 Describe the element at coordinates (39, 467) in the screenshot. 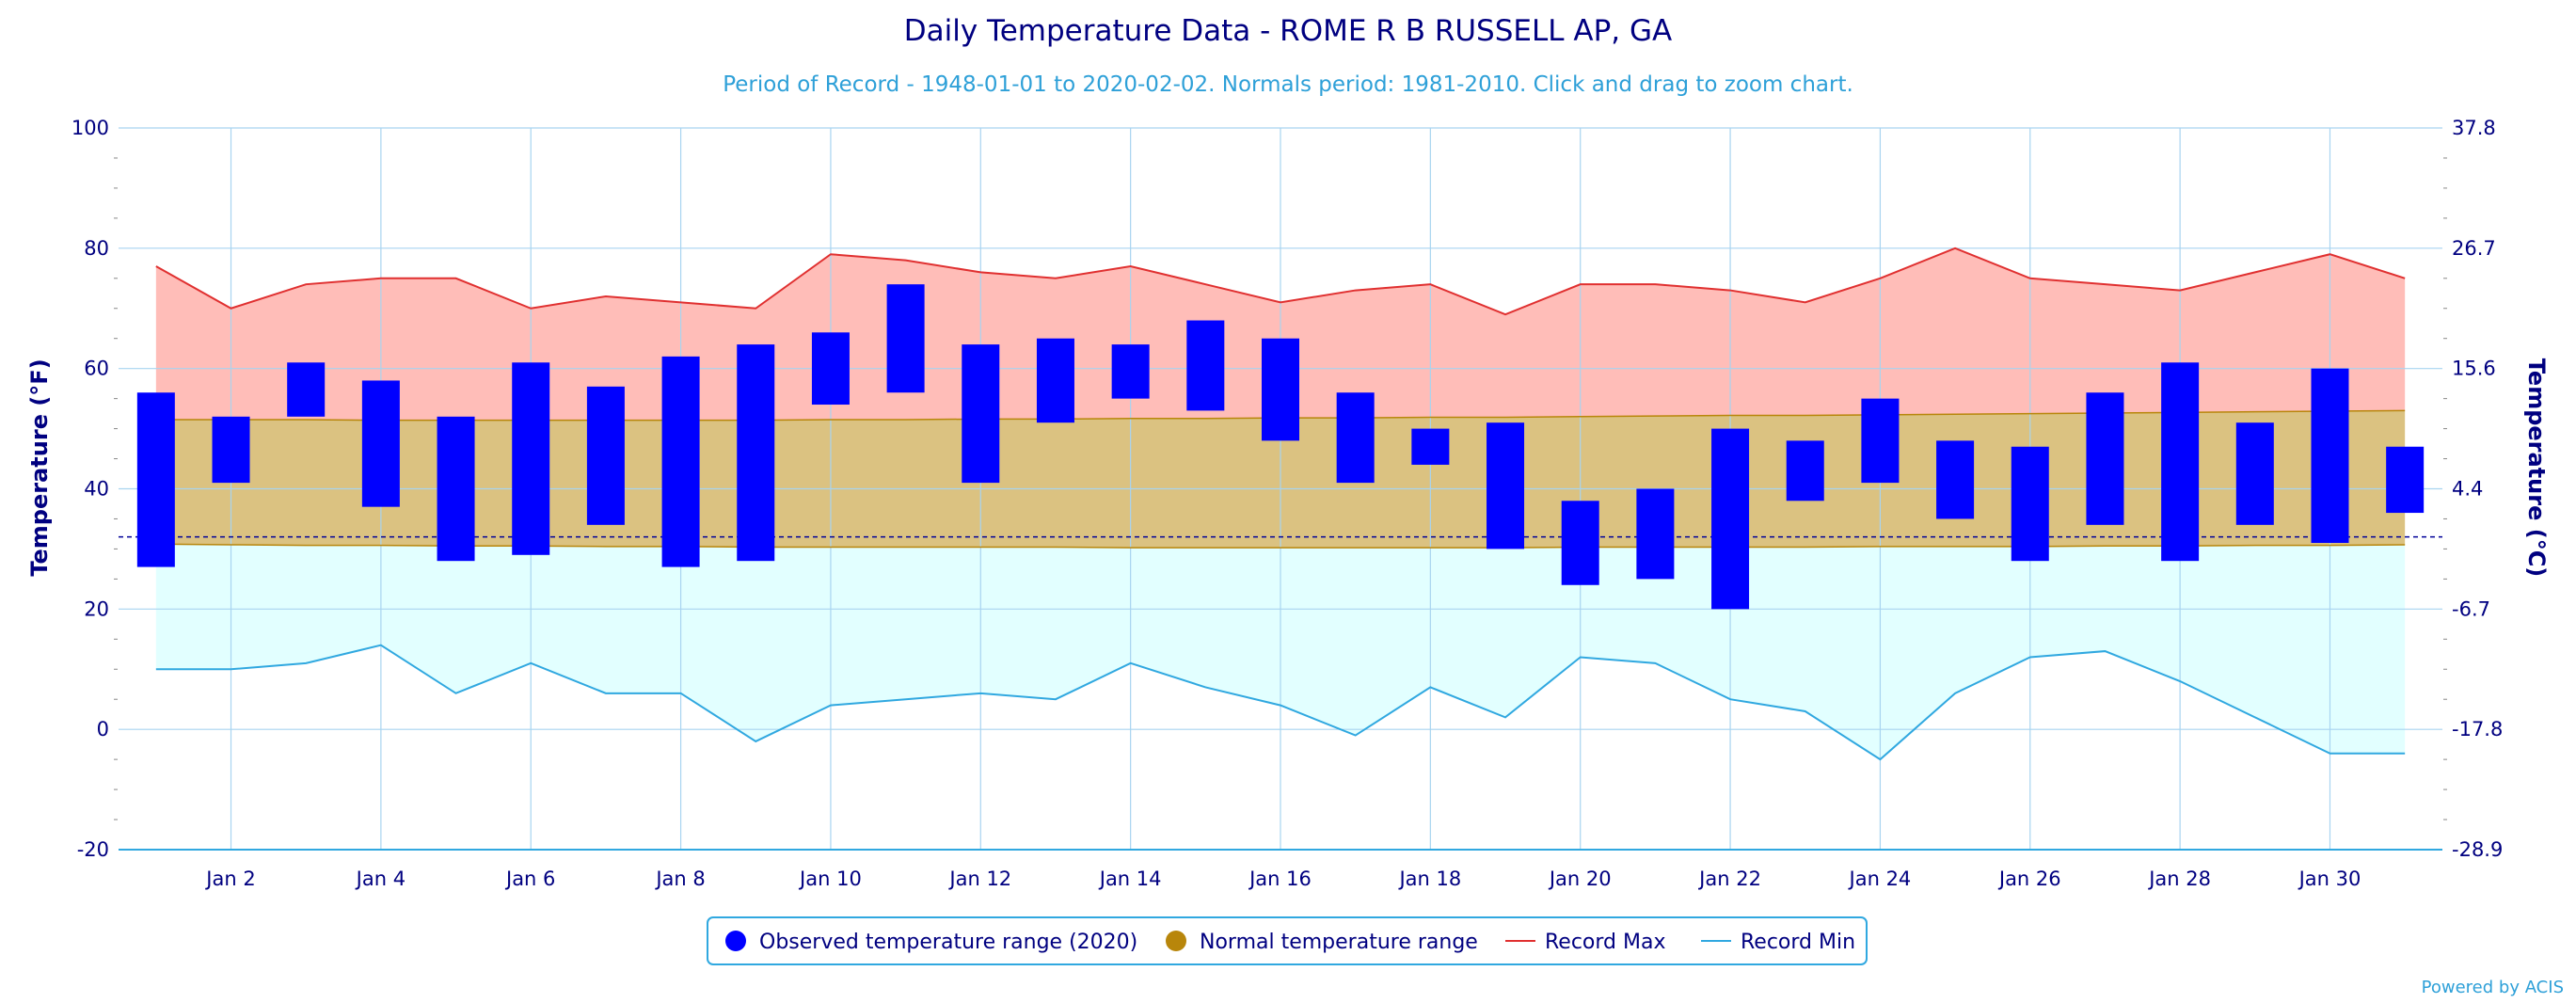

I see `y-axis-left-title: Temperature (°F)` at that location.